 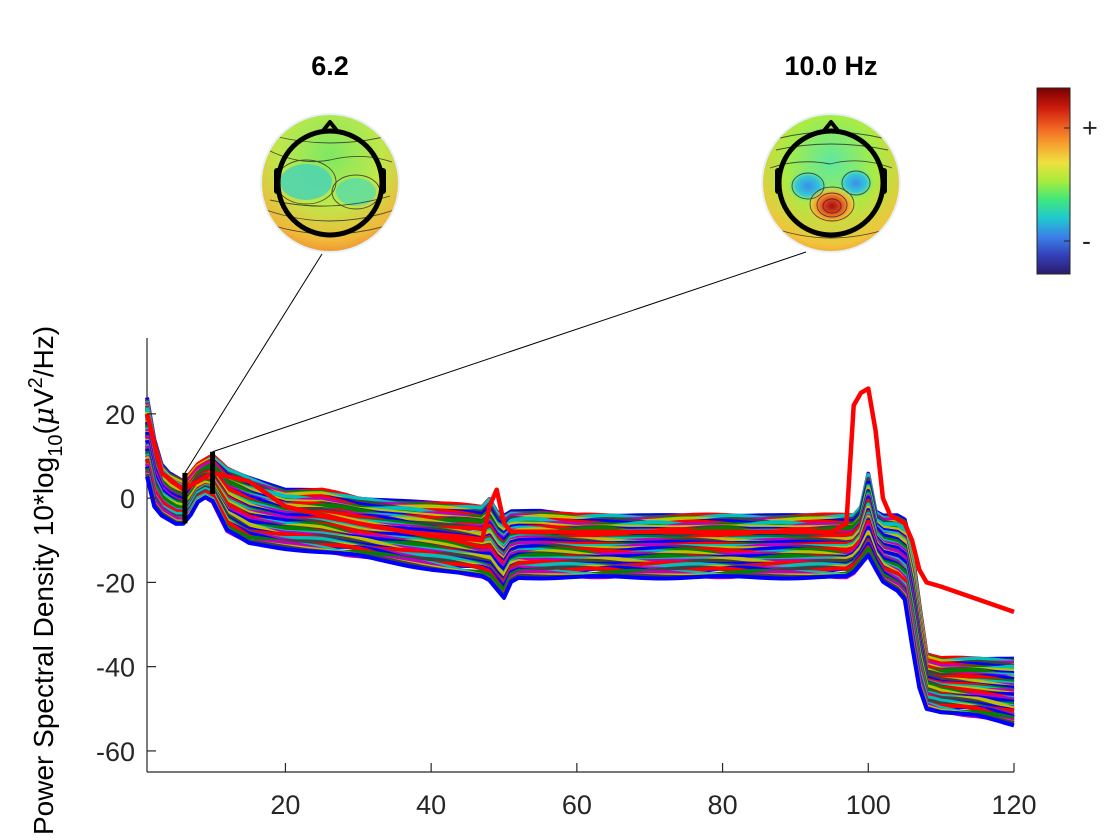 I want to click on x-tick-label: 20, so click(x=285, y=805).